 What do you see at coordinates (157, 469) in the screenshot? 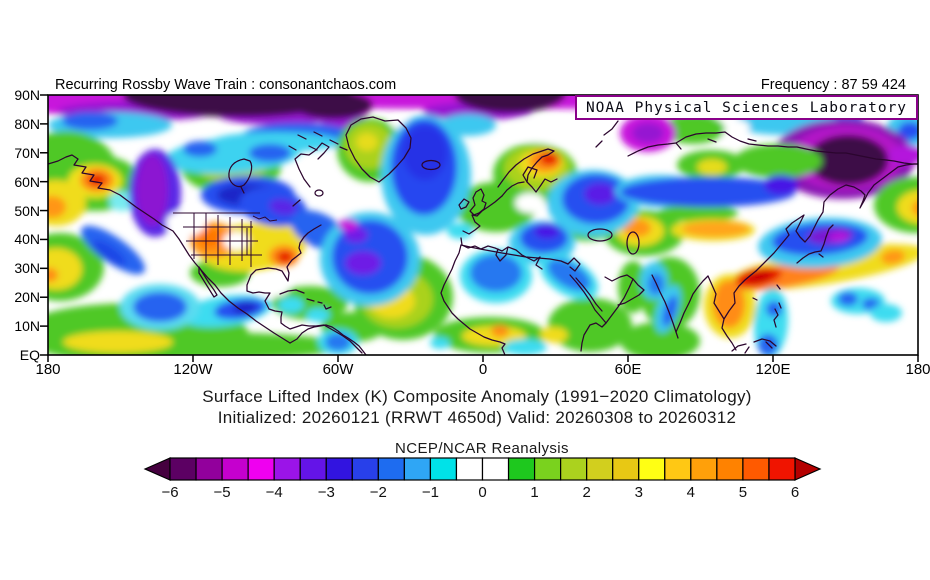
I see `colorbar-below-arrow` at bounding box center [157, 469].